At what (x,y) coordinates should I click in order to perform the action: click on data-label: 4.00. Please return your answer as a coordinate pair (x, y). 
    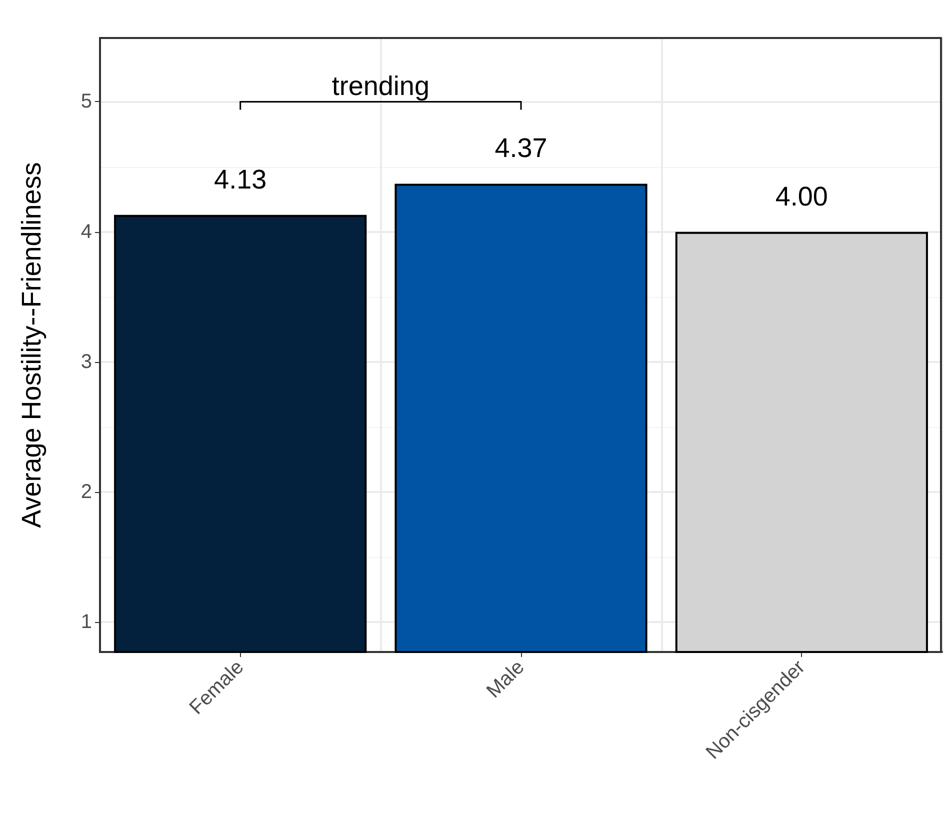
    Looking at the image, I should click on (801, 196).